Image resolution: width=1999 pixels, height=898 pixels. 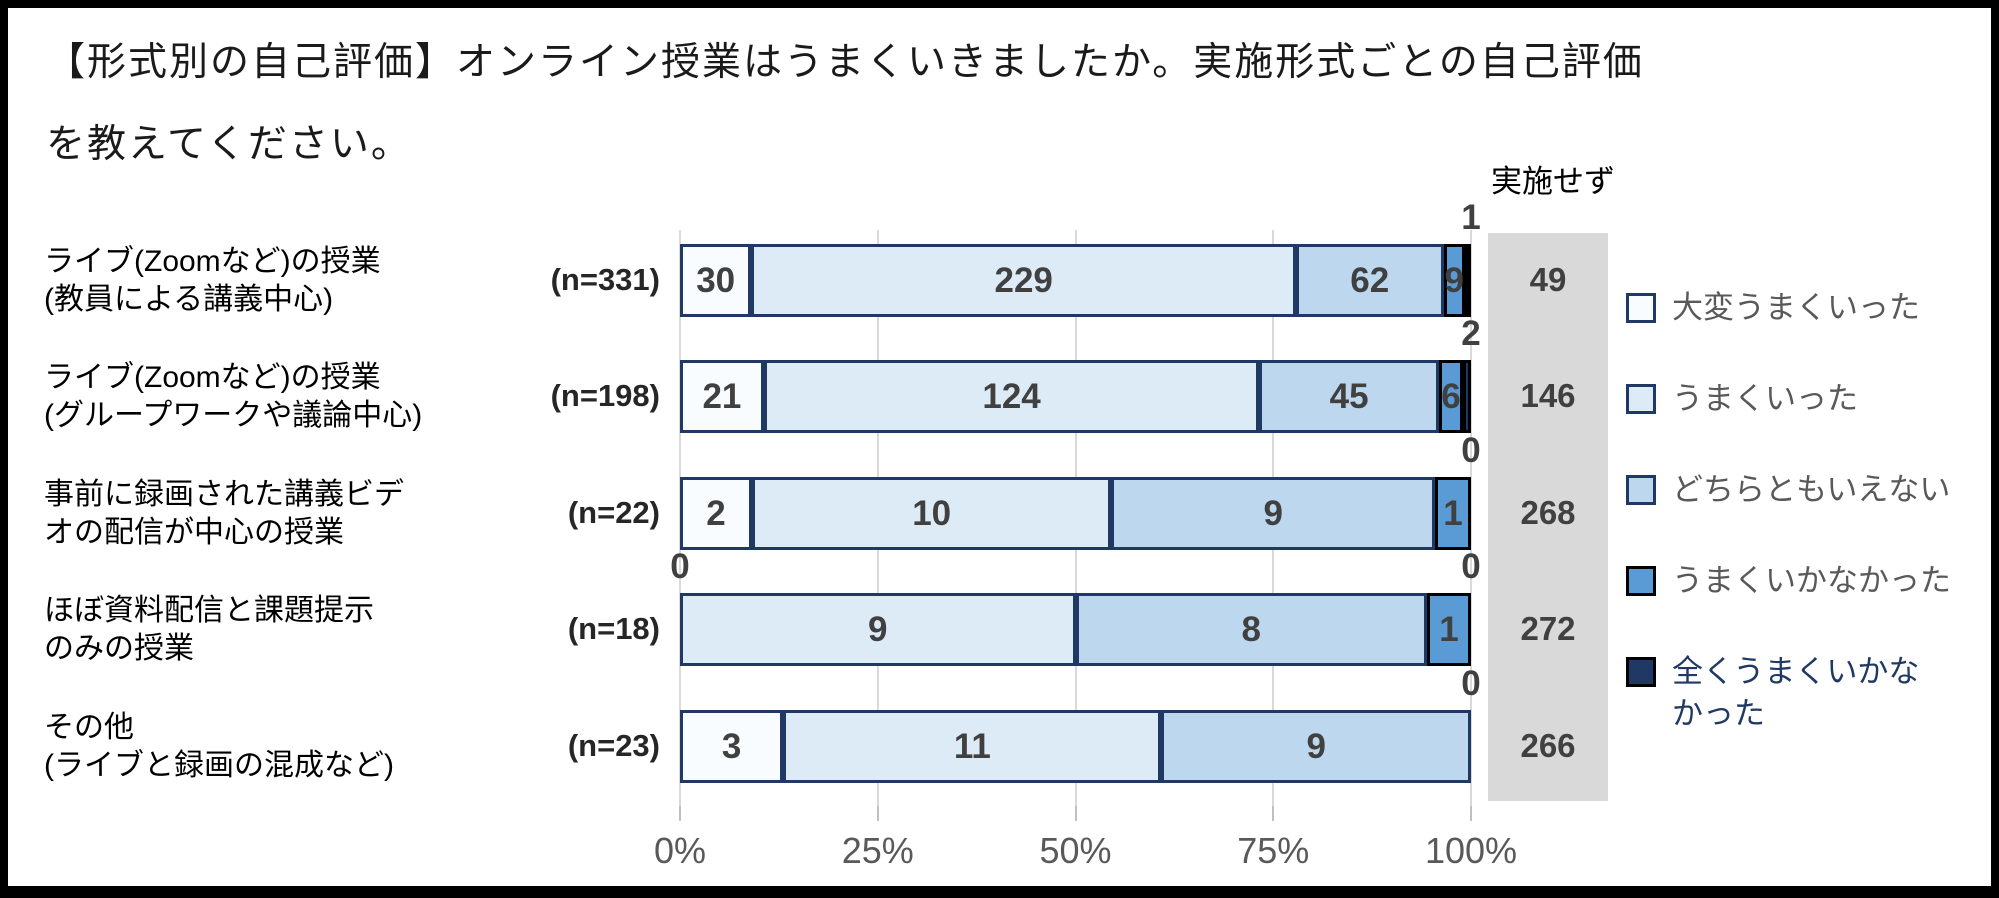 I want to click on x-axis-tick-label: 0%, so click(x=680, y=850).